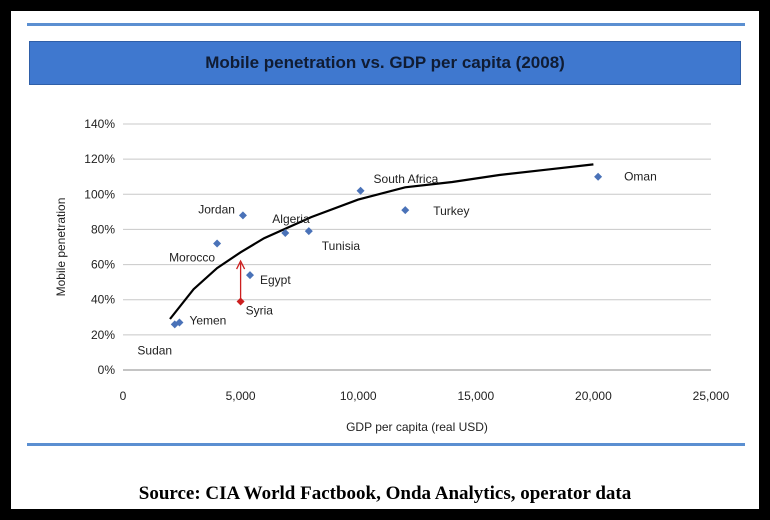 This screenshot has width=770, height=520. Describe the element at coordinates (99, 124) in the screenshot. I see `y-tick-label: 140%` at that location.